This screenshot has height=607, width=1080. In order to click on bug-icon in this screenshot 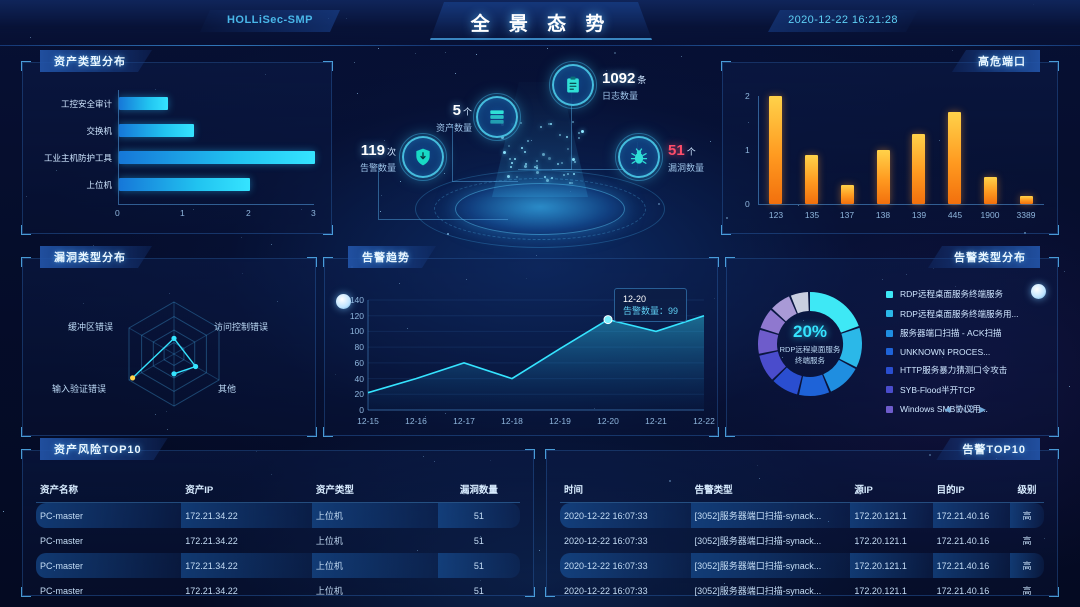, I will do `click(639, 156)`.